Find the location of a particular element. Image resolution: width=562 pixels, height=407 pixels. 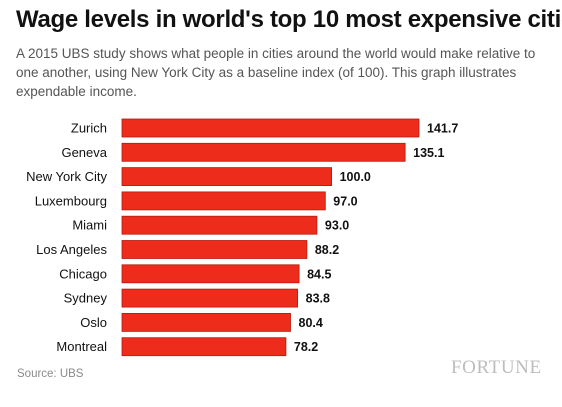

value-label: 84.5 is located at coordinates (319, 274).